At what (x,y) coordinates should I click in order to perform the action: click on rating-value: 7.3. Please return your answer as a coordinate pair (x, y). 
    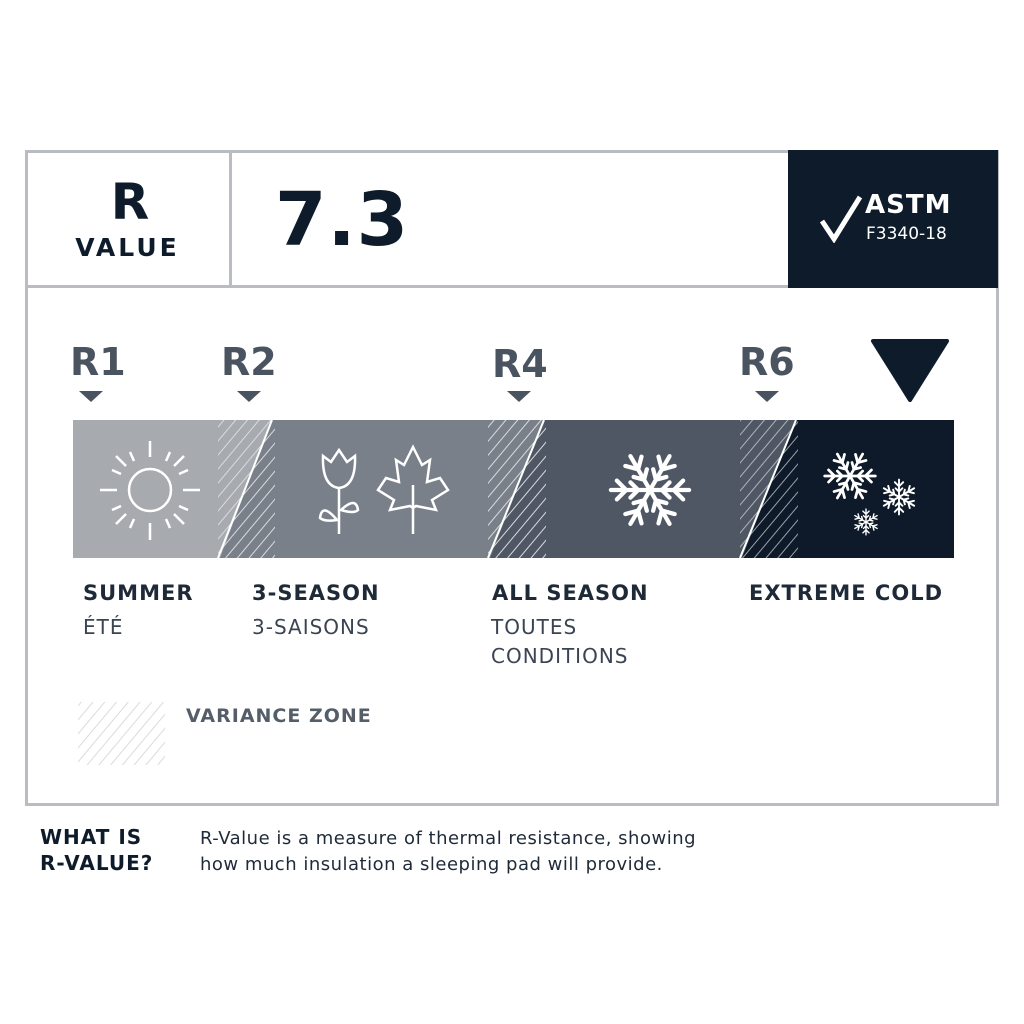
    Looking at the image, I should click on (342, 220).